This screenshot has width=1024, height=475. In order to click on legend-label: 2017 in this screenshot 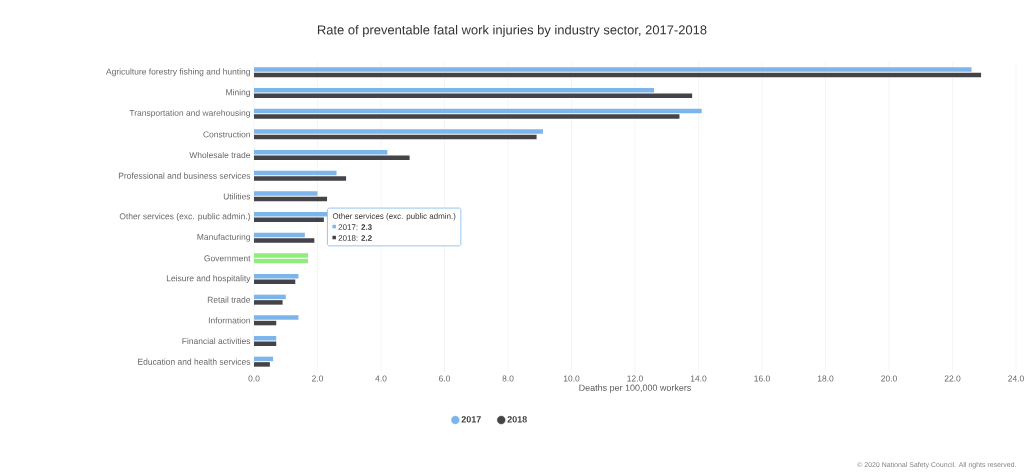, I will do `click(471, 419)`.